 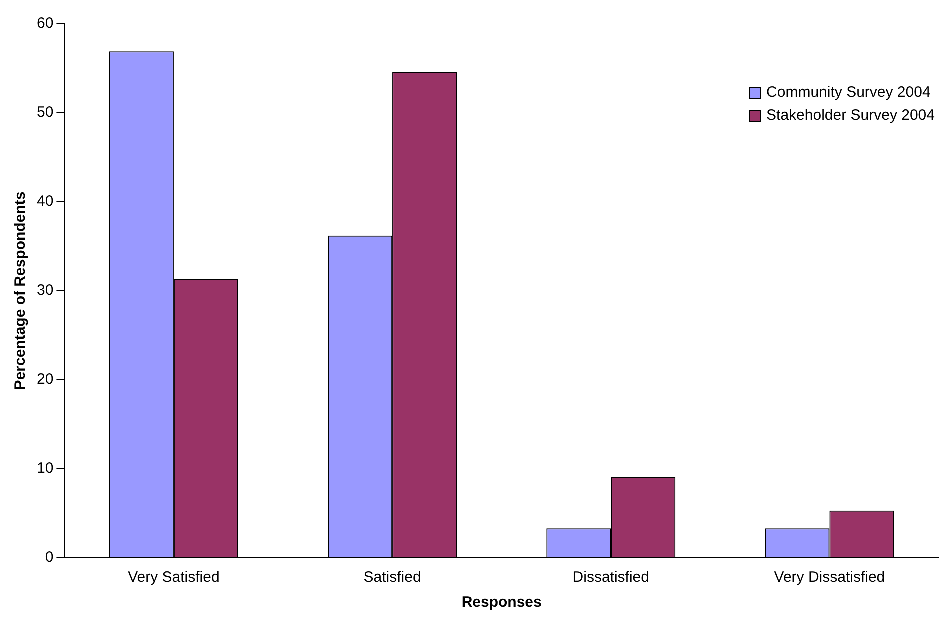 I want to click on y-tick-label: 0, so click(x=49, y=557).